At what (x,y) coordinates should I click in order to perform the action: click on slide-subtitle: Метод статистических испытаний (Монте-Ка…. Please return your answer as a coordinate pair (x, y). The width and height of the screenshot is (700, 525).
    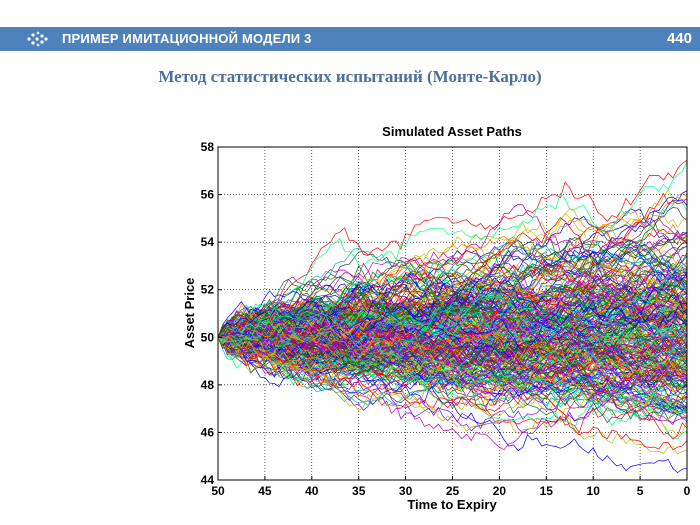
    Looking at the image, I should click on (350, 76).